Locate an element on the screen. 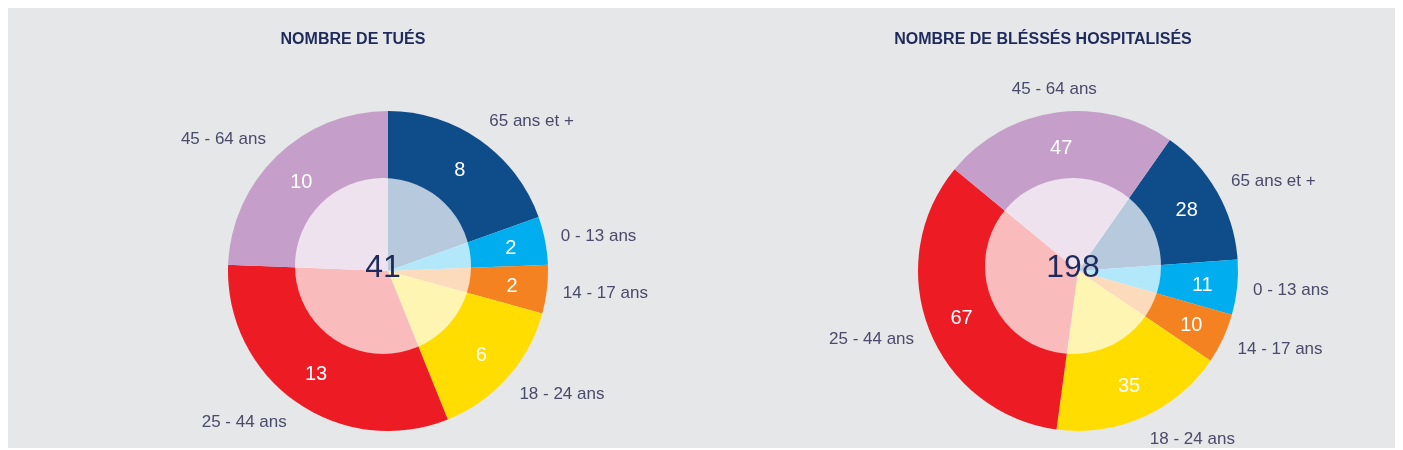 Image resolution: width=1403 pixels, height=450 pixels. data-label: 8 is located at coordinates (460, 168).